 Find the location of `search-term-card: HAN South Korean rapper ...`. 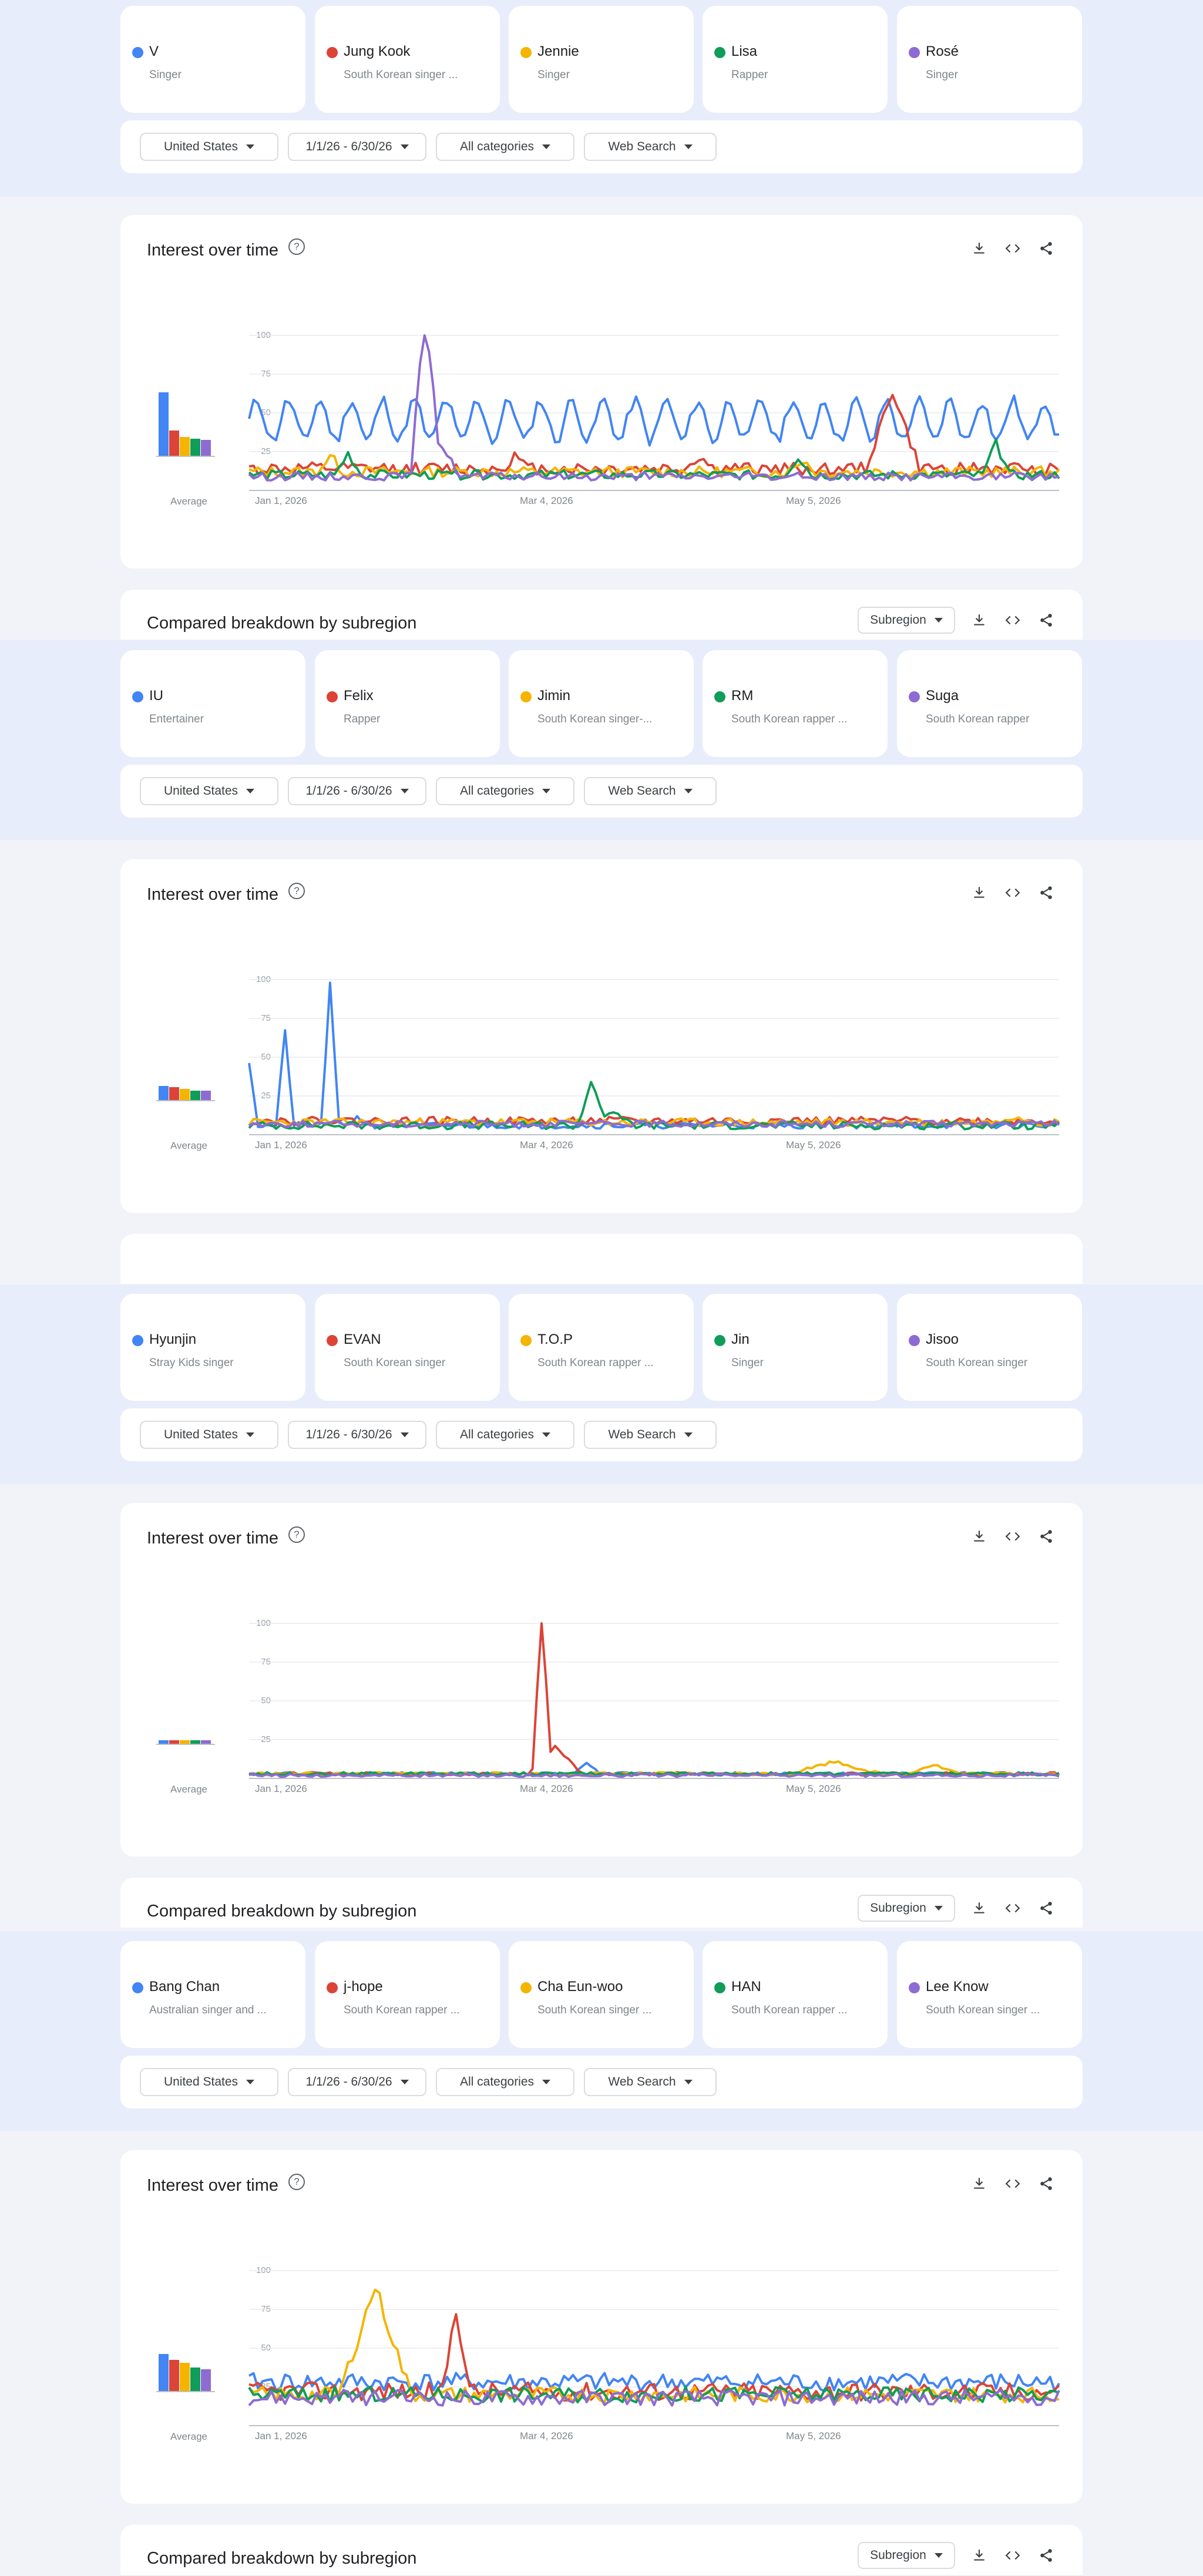

search-term-card: HAN South Korean rapper ... is located at coordinates (795, 1995).